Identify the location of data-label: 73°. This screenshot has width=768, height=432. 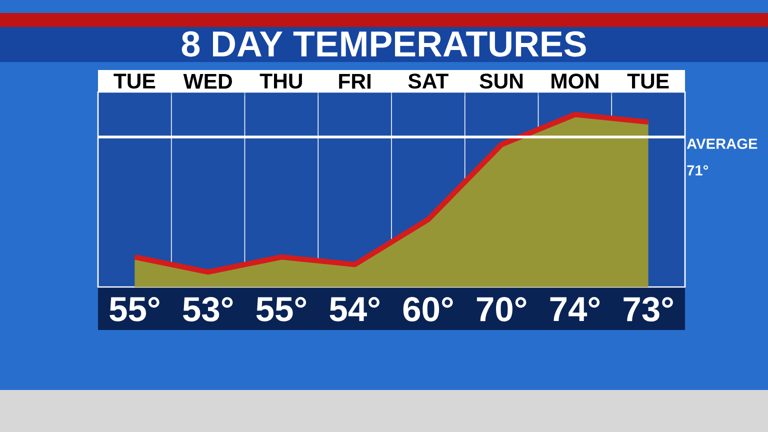
(648, 309).